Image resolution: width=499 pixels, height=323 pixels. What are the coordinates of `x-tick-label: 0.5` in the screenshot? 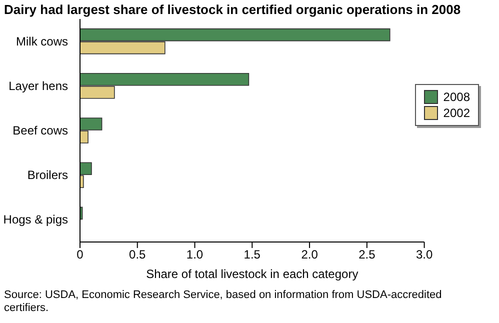 It's located at (137, 255).